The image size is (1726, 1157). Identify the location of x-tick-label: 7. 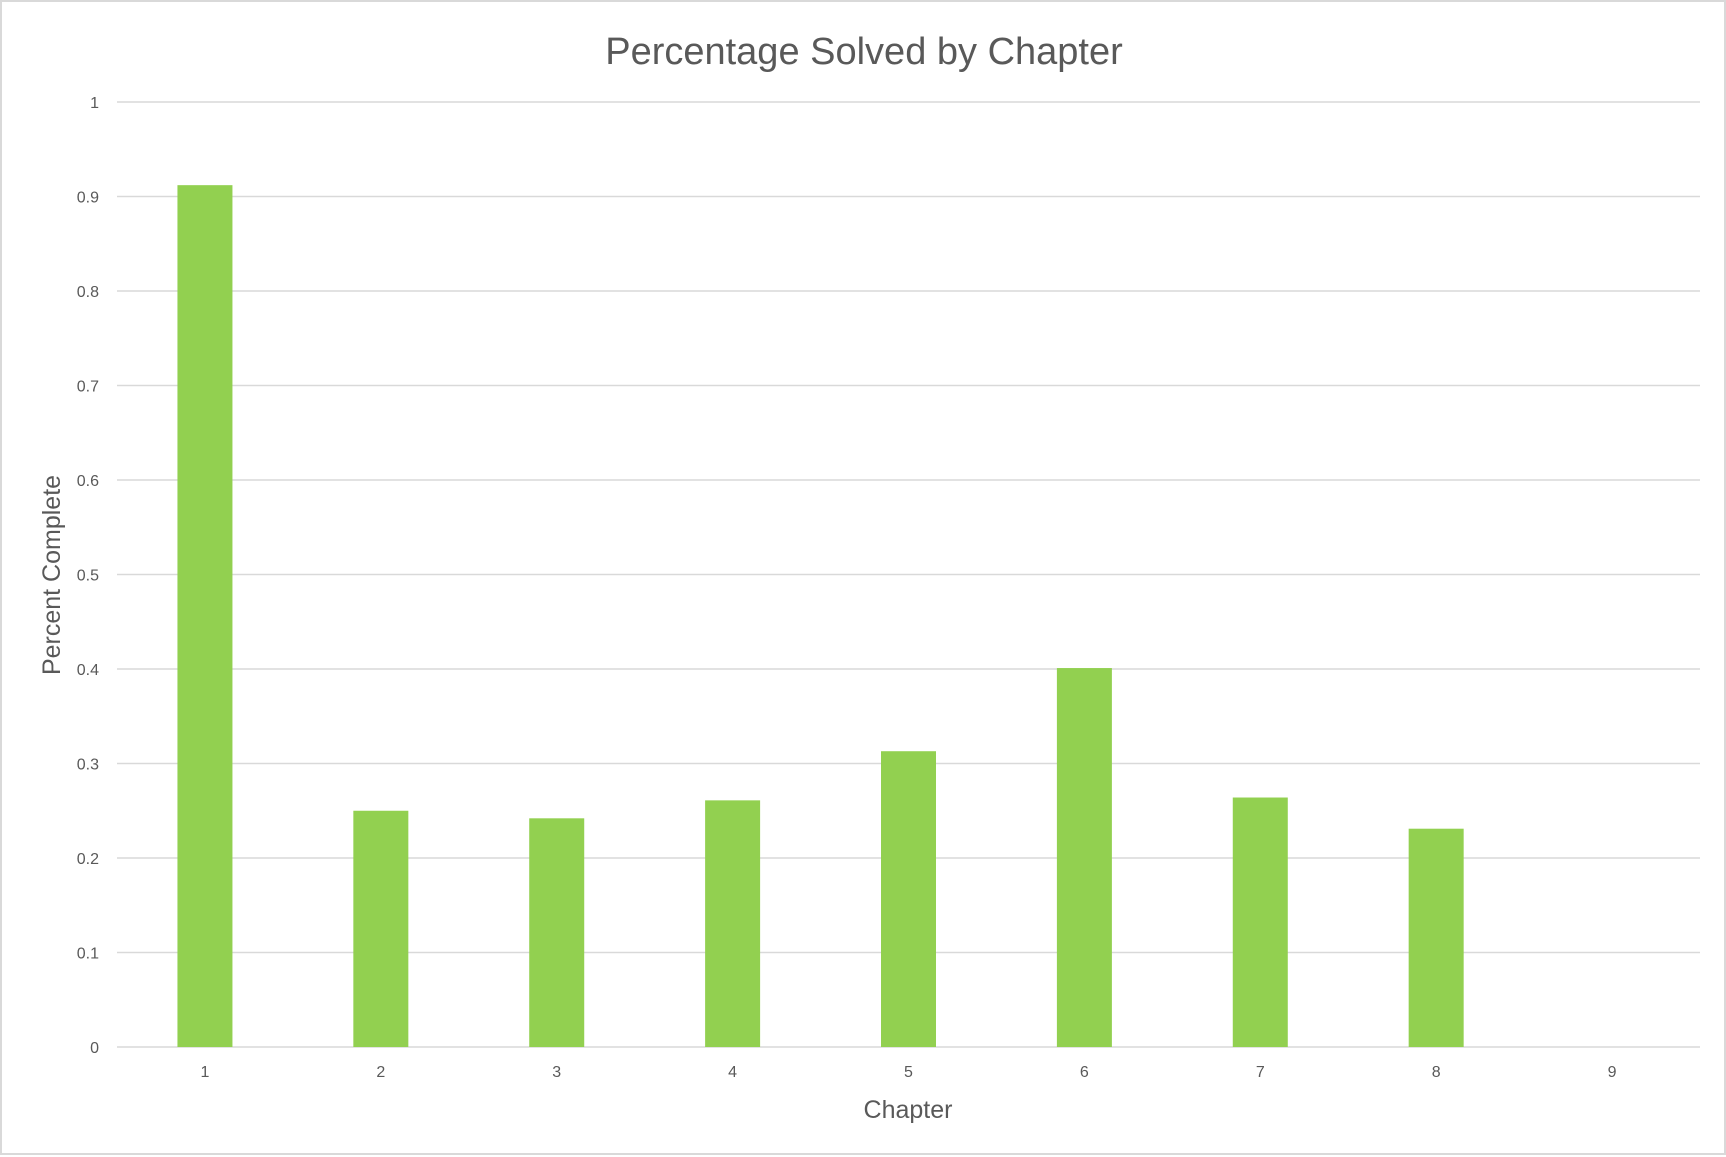
(1260, 1072).